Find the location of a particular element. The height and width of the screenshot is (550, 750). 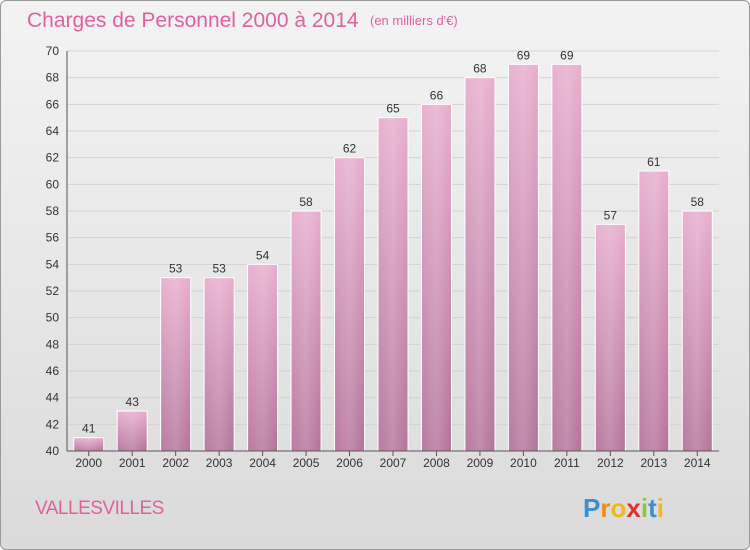

x-tick-label: 2004 is located at coordinates (262, 463).